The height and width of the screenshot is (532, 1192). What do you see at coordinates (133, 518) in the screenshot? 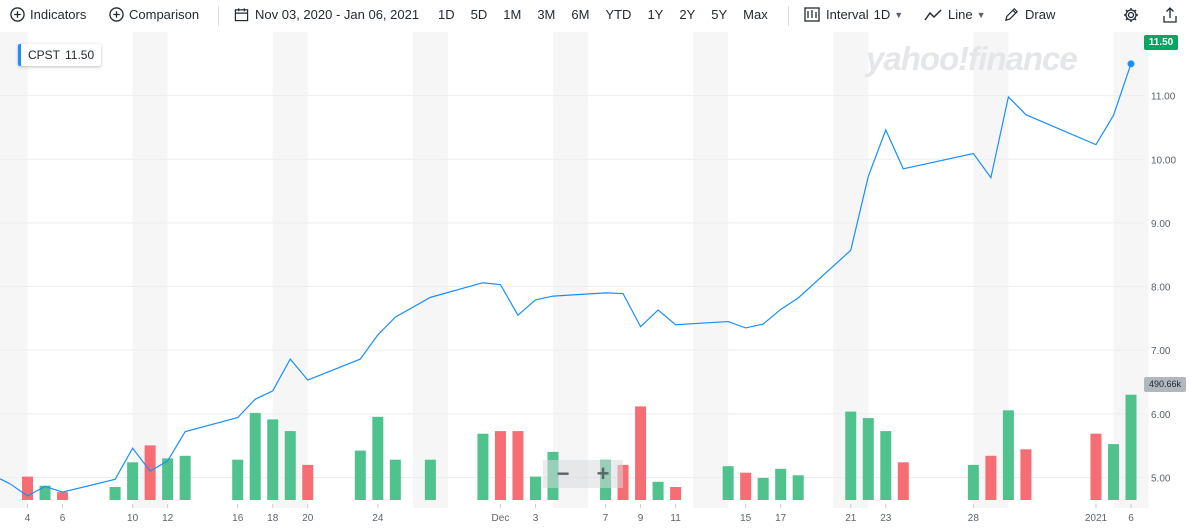
I see `x-tick-label: 10` at bounding box center [133, 518].